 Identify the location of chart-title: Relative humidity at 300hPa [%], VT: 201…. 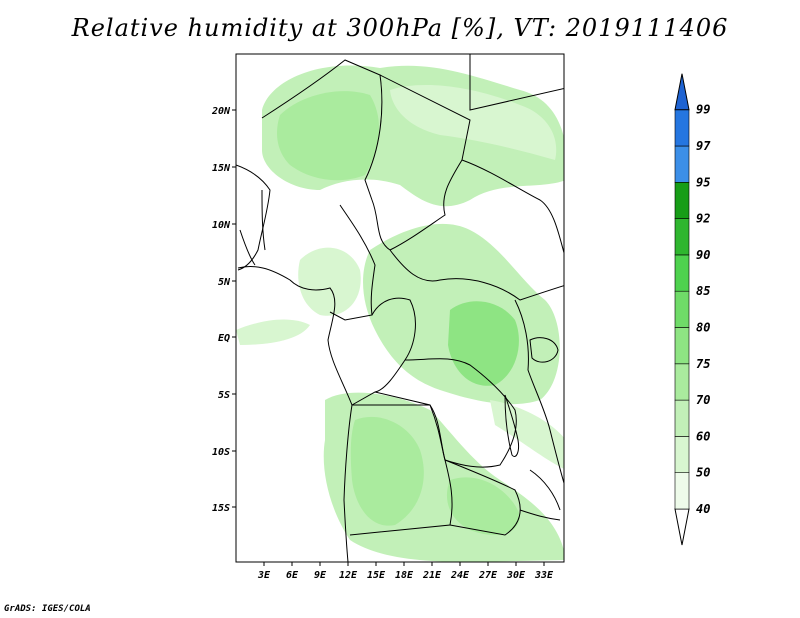
(400, 28).